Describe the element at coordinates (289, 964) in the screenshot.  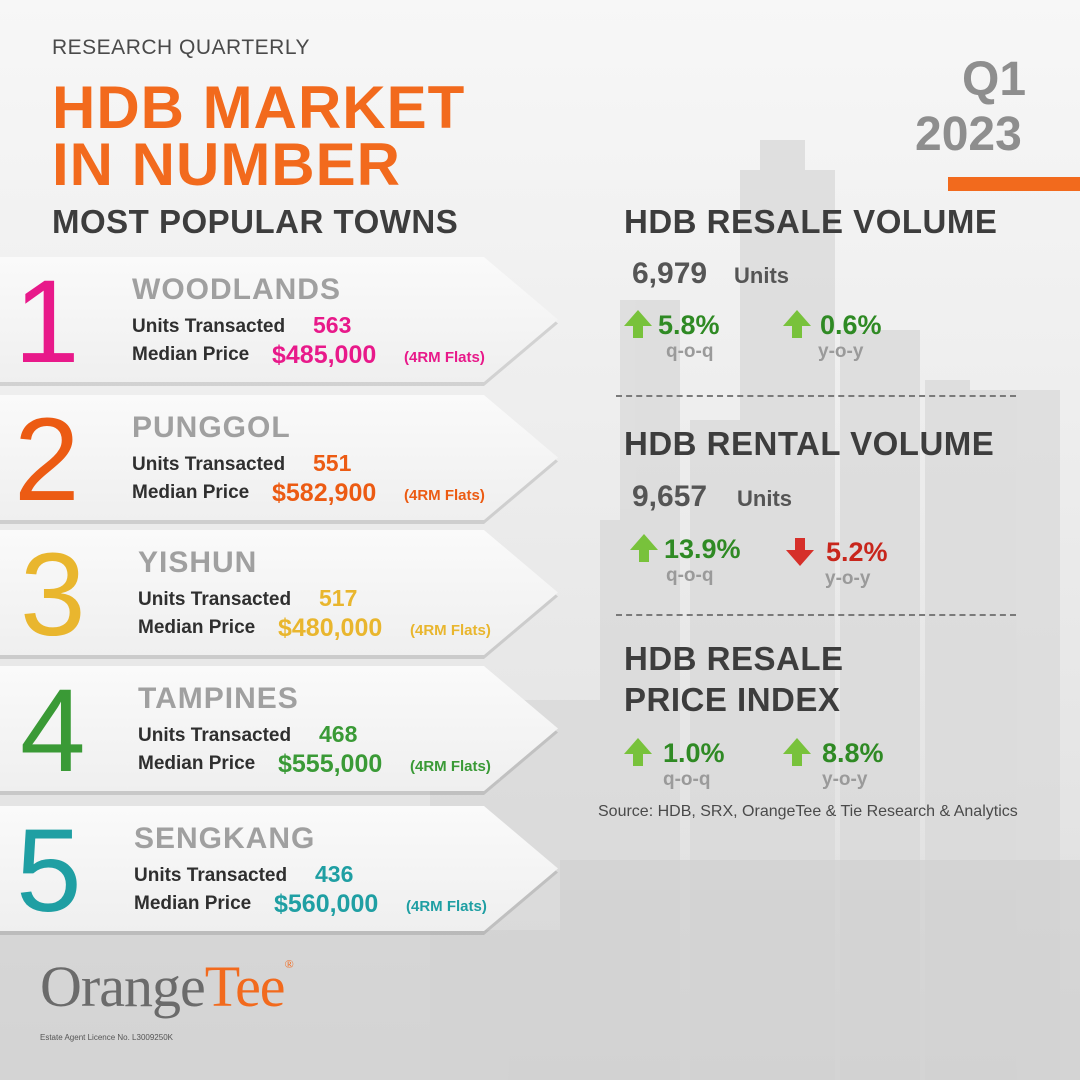
I see `registered-mark: ®` at that location.